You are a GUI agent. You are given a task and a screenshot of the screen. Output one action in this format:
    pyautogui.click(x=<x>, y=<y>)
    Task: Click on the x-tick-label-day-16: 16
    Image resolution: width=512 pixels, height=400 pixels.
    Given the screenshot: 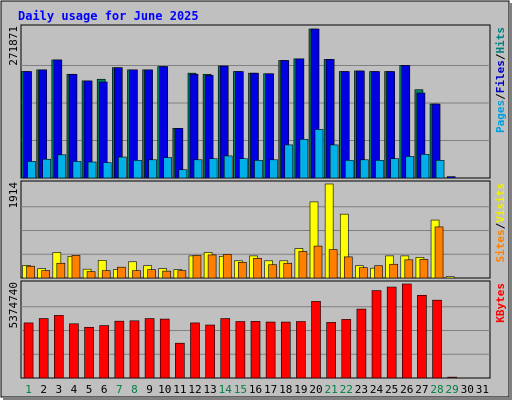 What is the action you would take?
    pyautogui.click(x=255, y=389)
    